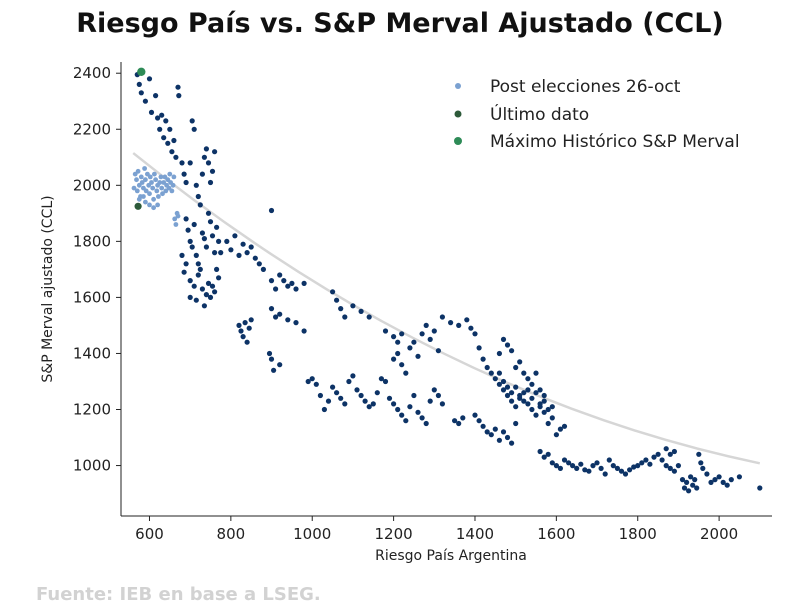 The image size is (800, 611). What do you see at coordinates (394, 534) in the screenshot?
I see `x-tick-label: 1200` at bounding box center [394, 534].